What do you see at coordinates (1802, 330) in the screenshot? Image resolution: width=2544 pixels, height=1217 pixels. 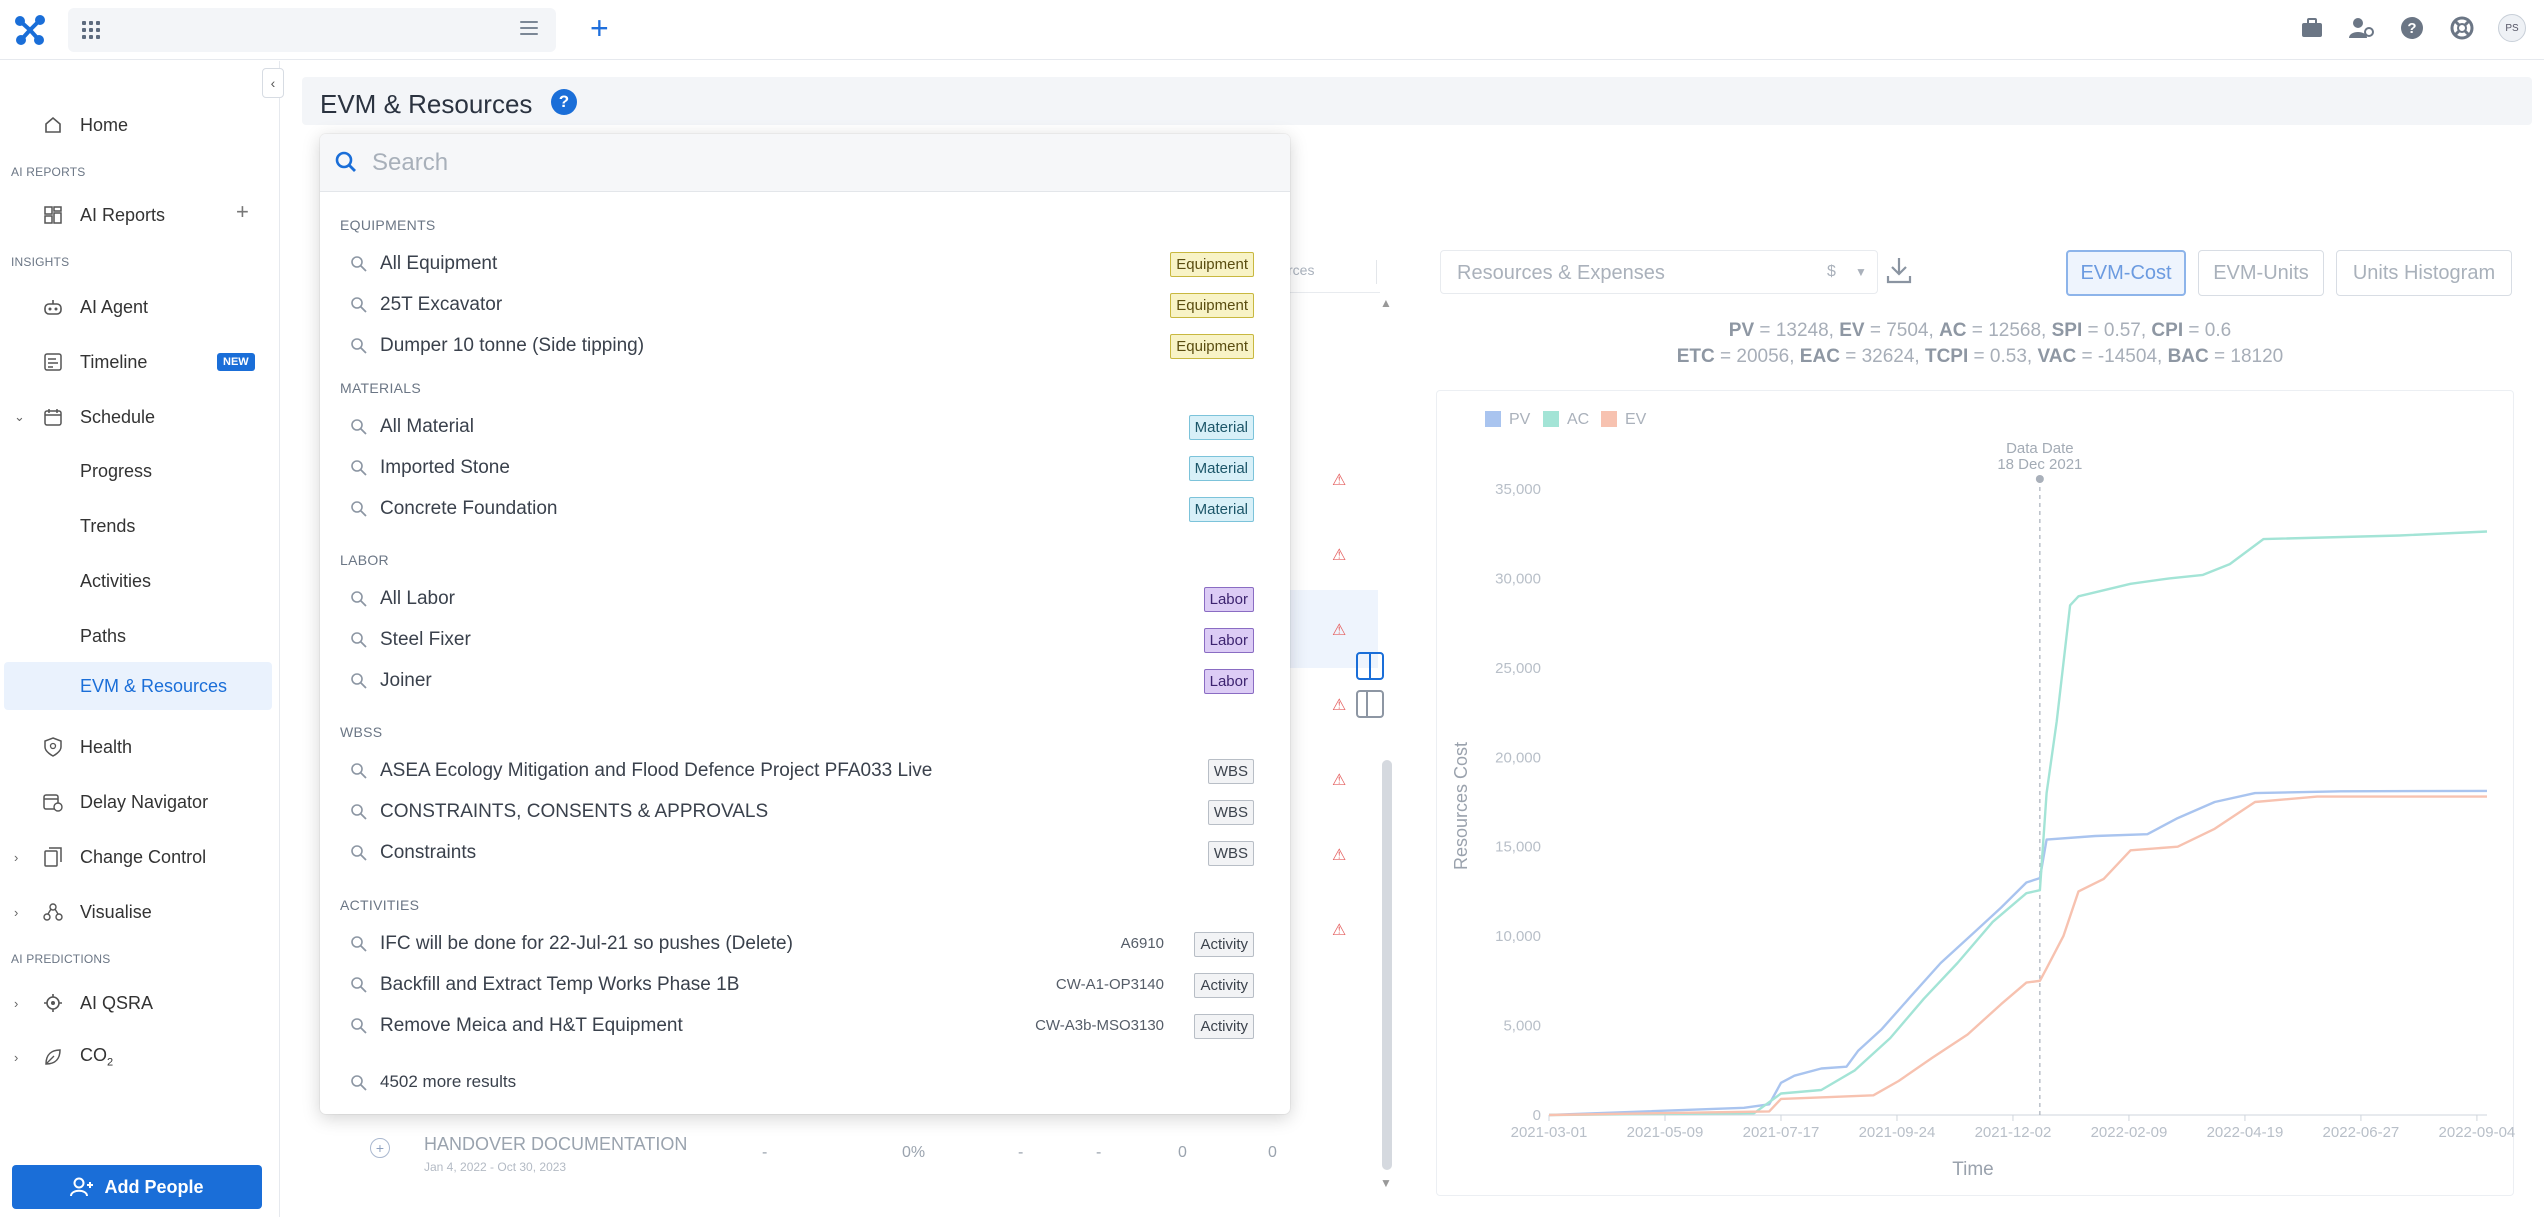 I see `metric-value: 13248` at bounding box center [1802, 330].